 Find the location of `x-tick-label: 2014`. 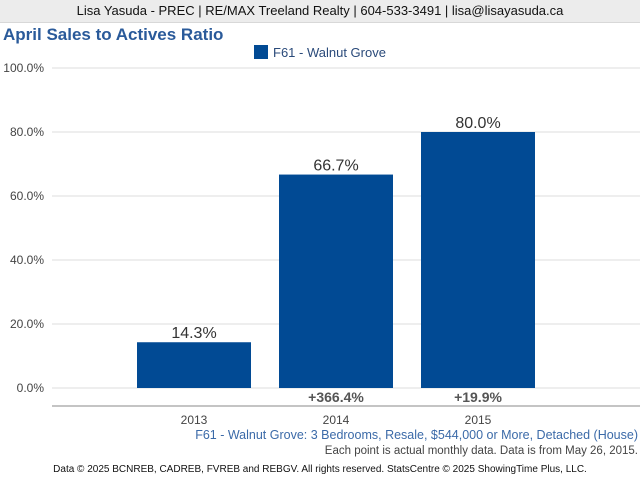

x-tick-label: 2014 is located at coordinates (336, 419).